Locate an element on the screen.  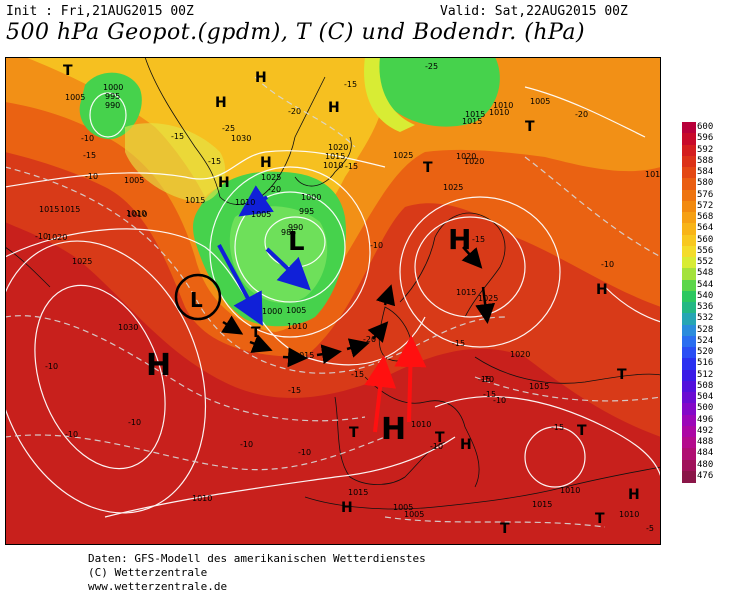
scale-label: 576 is located at coordinates (705, 194).